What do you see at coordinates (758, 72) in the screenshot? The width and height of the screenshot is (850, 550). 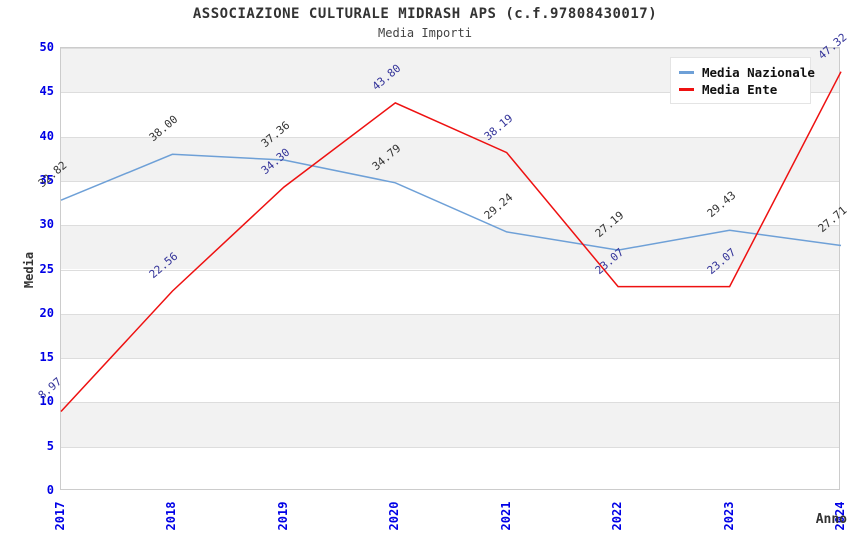 I see `legend-label-media-nazionale: Media Nazionale` at bounding box center [758, 72].